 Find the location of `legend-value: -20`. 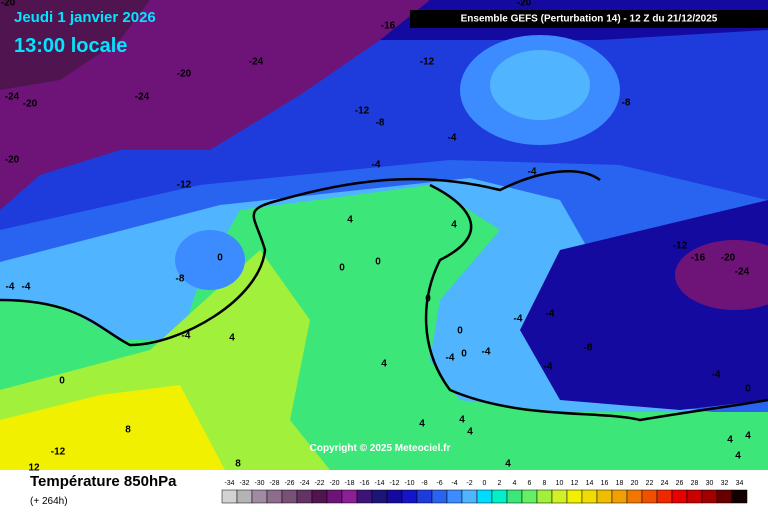

legend-value: -20 is located at coordinates (334, 483).